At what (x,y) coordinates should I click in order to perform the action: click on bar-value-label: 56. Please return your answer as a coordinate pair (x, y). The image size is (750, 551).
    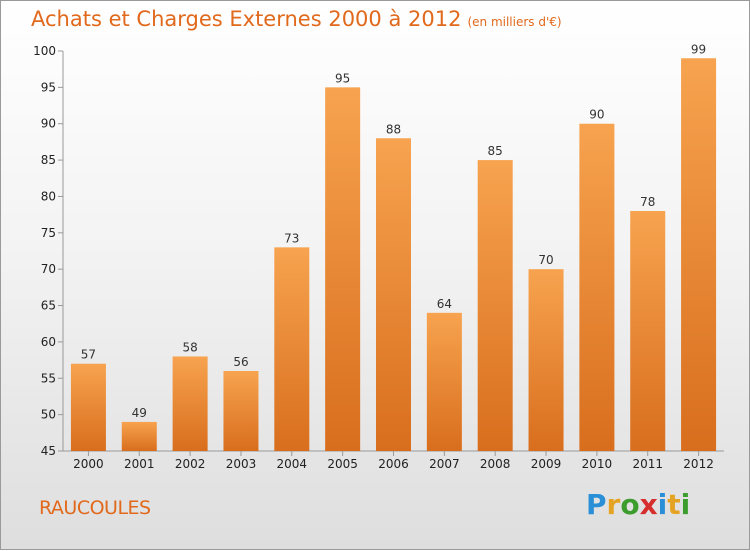
    Looking at the image, I should click on (240, 362).